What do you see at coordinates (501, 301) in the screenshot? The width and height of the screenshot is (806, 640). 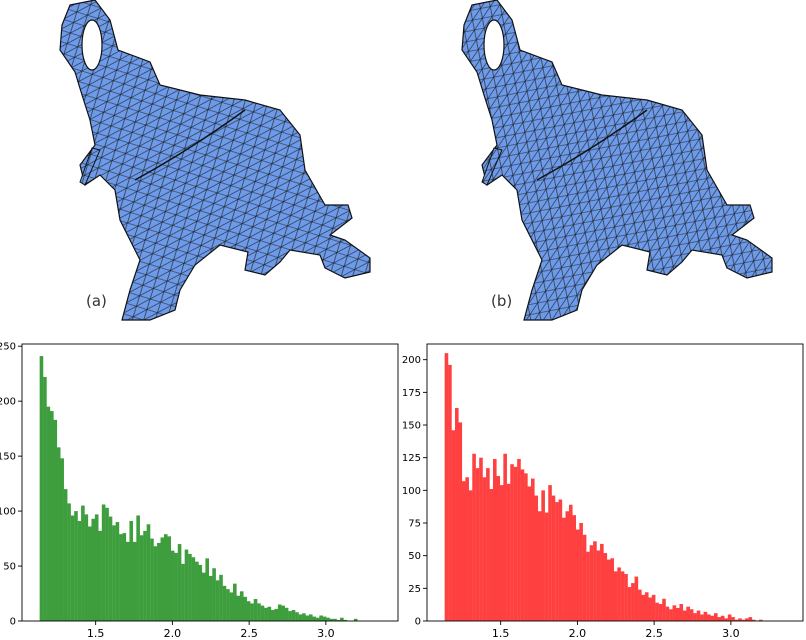 I see `panel-b-label: (b)` at bounding box center [501, 301].